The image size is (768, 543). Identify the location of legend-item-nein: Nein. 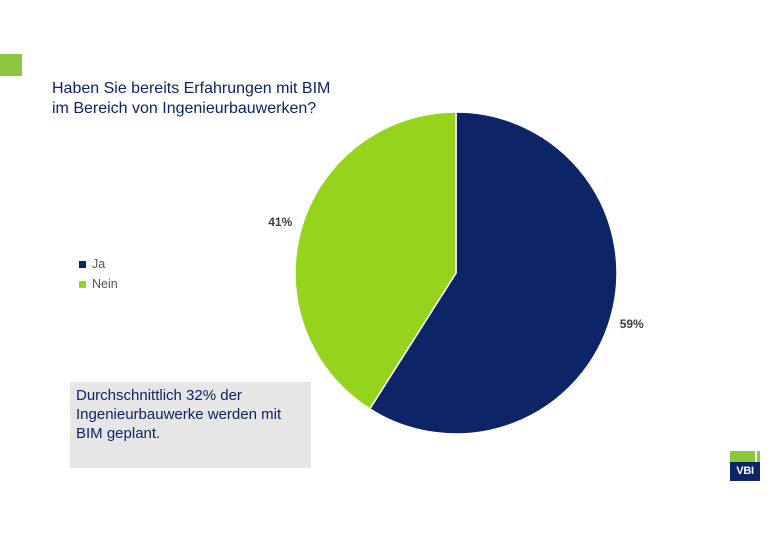
(98, 284).